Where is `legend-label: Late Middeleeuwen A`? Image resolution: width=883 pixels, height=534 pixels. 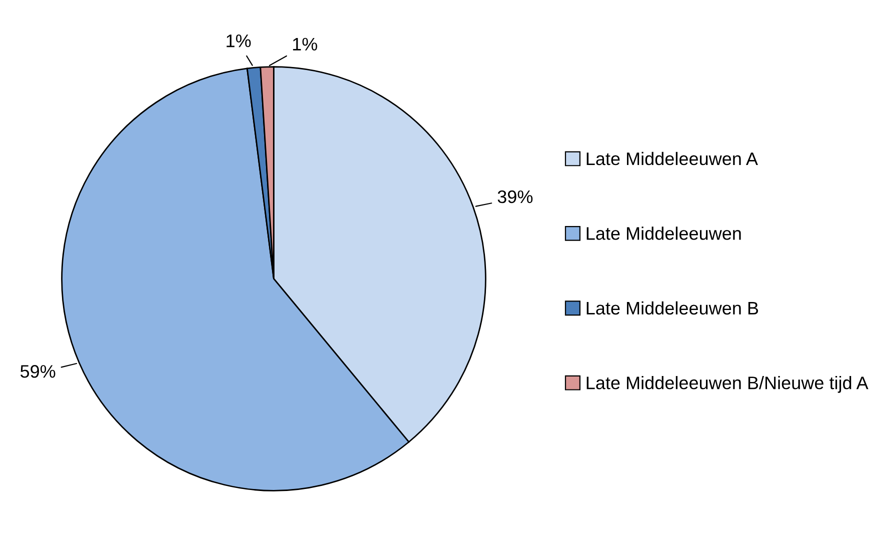 legend-label: Late Middeleeuwen A is located at coordinates (672, 159).